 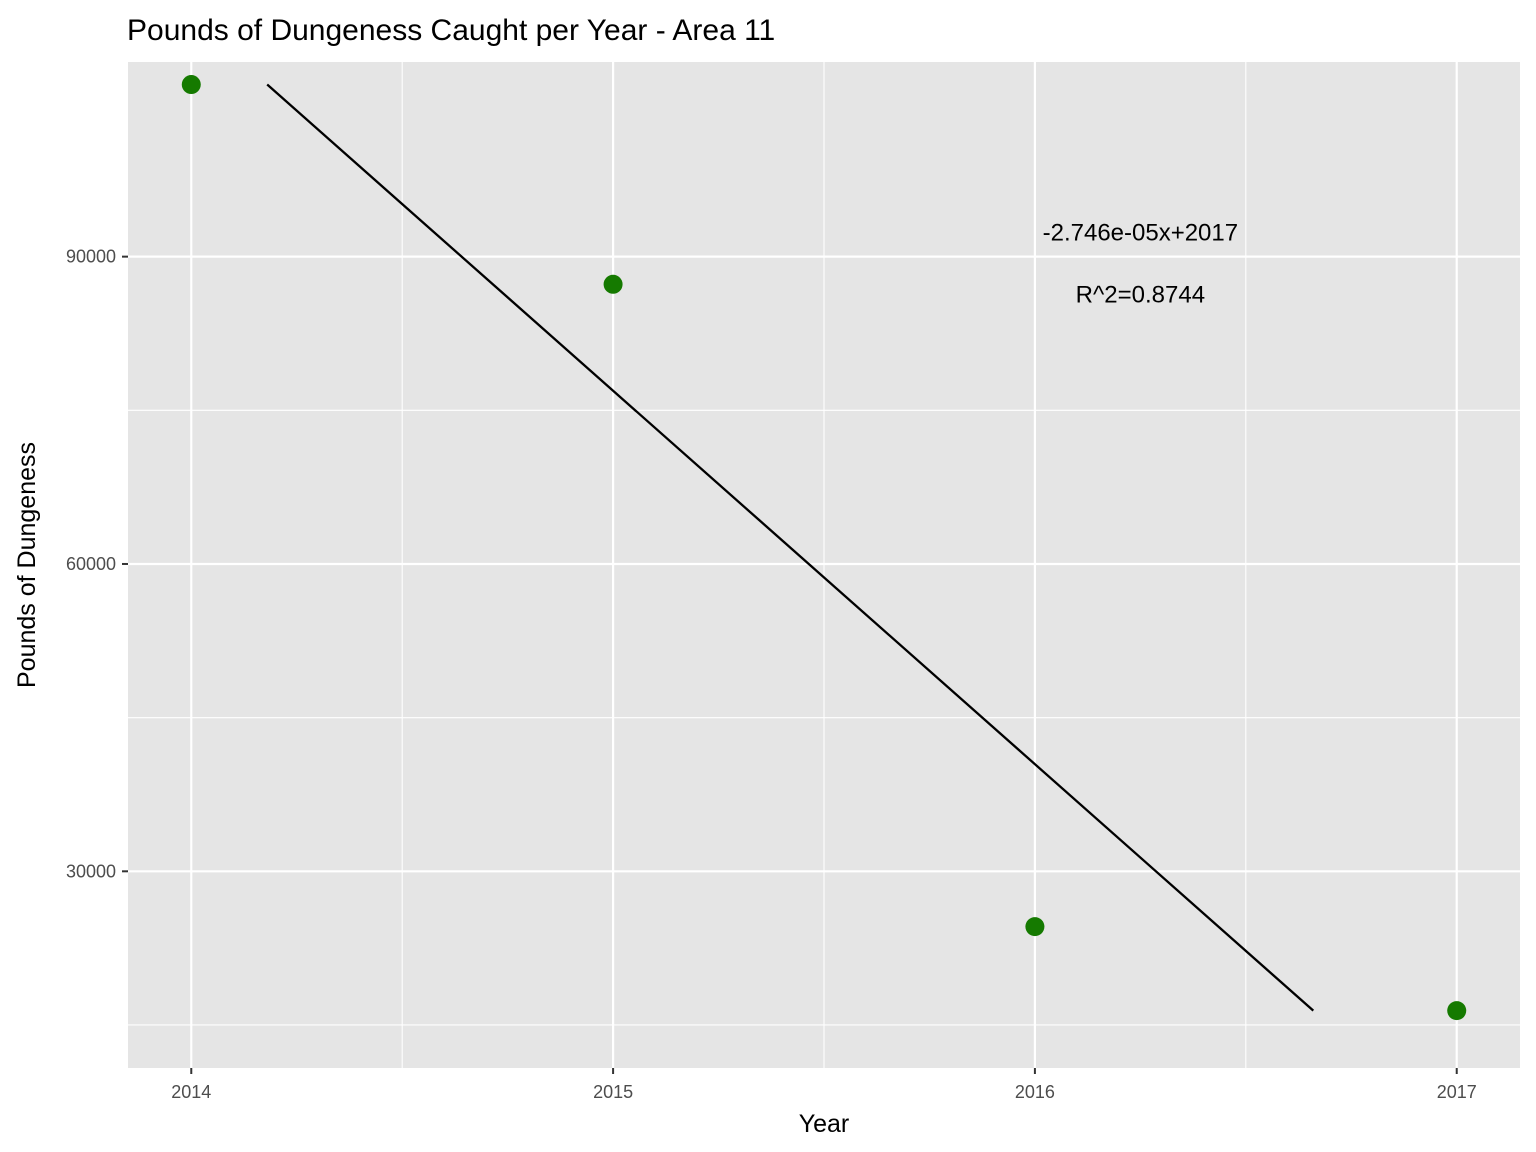 I want to click on y-tick-label: 90000, so click(x=91, y=257).